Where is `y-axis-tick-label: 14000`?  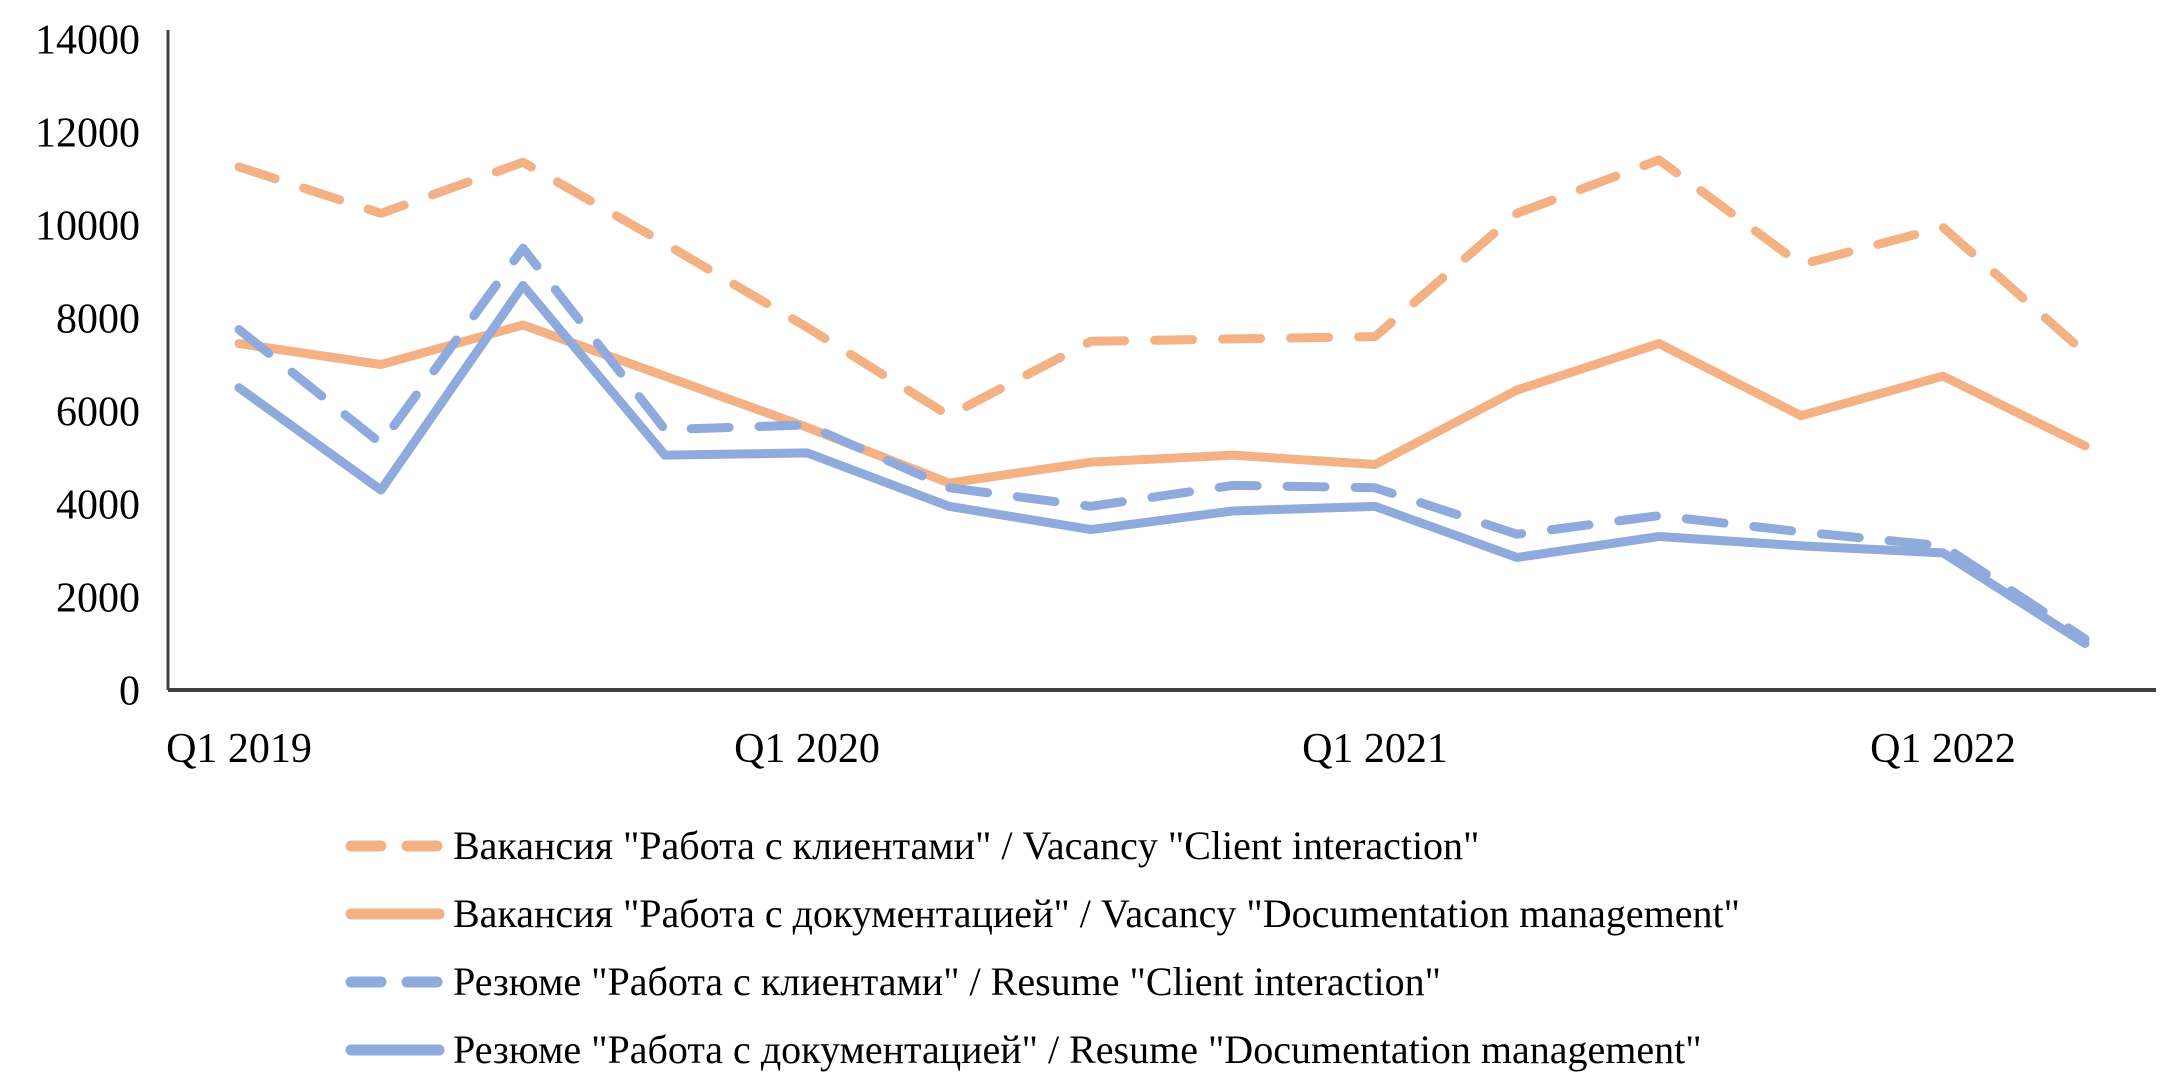 y-axis-tick-label: 14000 is located at coordinates (87, 40).